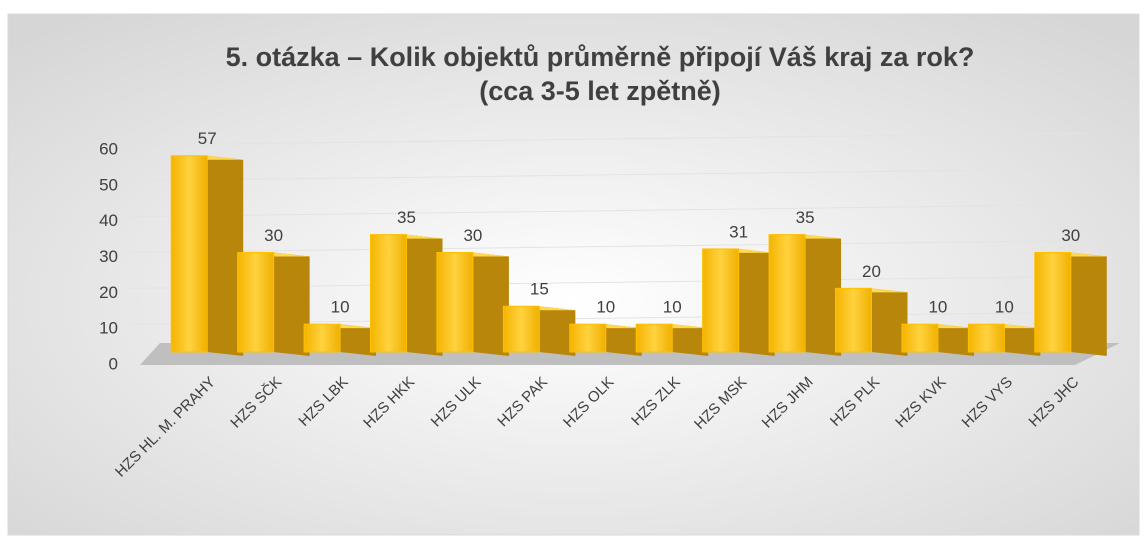  I want to click on y-tick-label: 0, so click(113, 363).